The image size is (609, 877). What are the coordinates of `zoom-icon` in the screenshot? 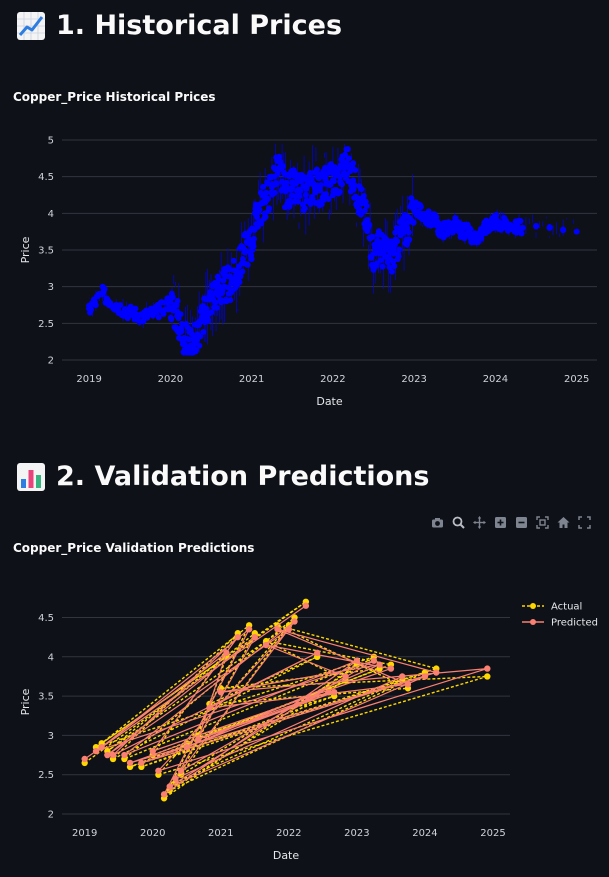 It's located at (458, 522).